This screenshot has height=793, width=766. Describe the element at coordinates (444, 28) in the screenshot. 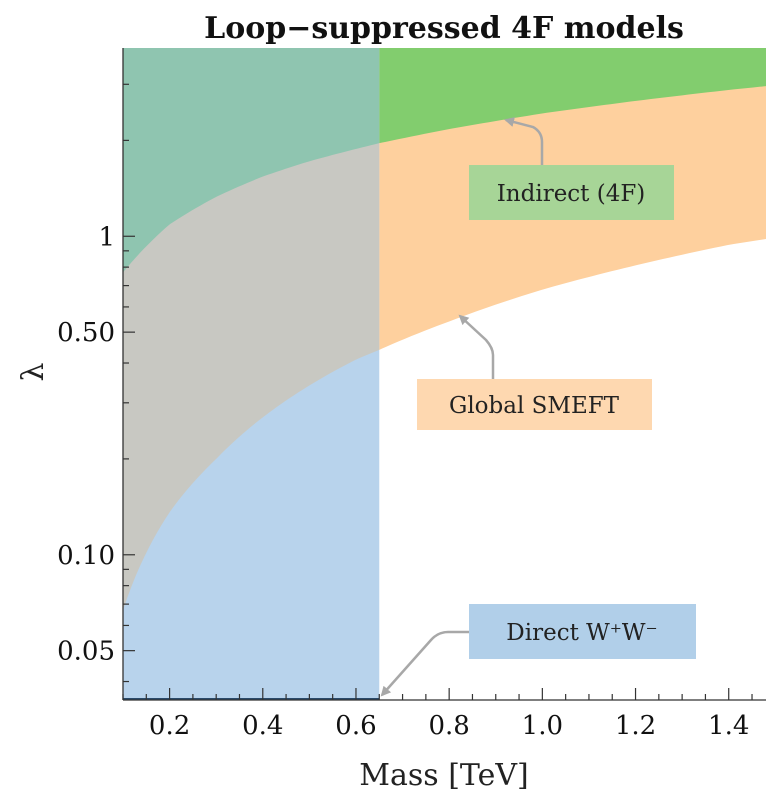

I see `chart-title: Loop−suppressed 4F models` at that location.